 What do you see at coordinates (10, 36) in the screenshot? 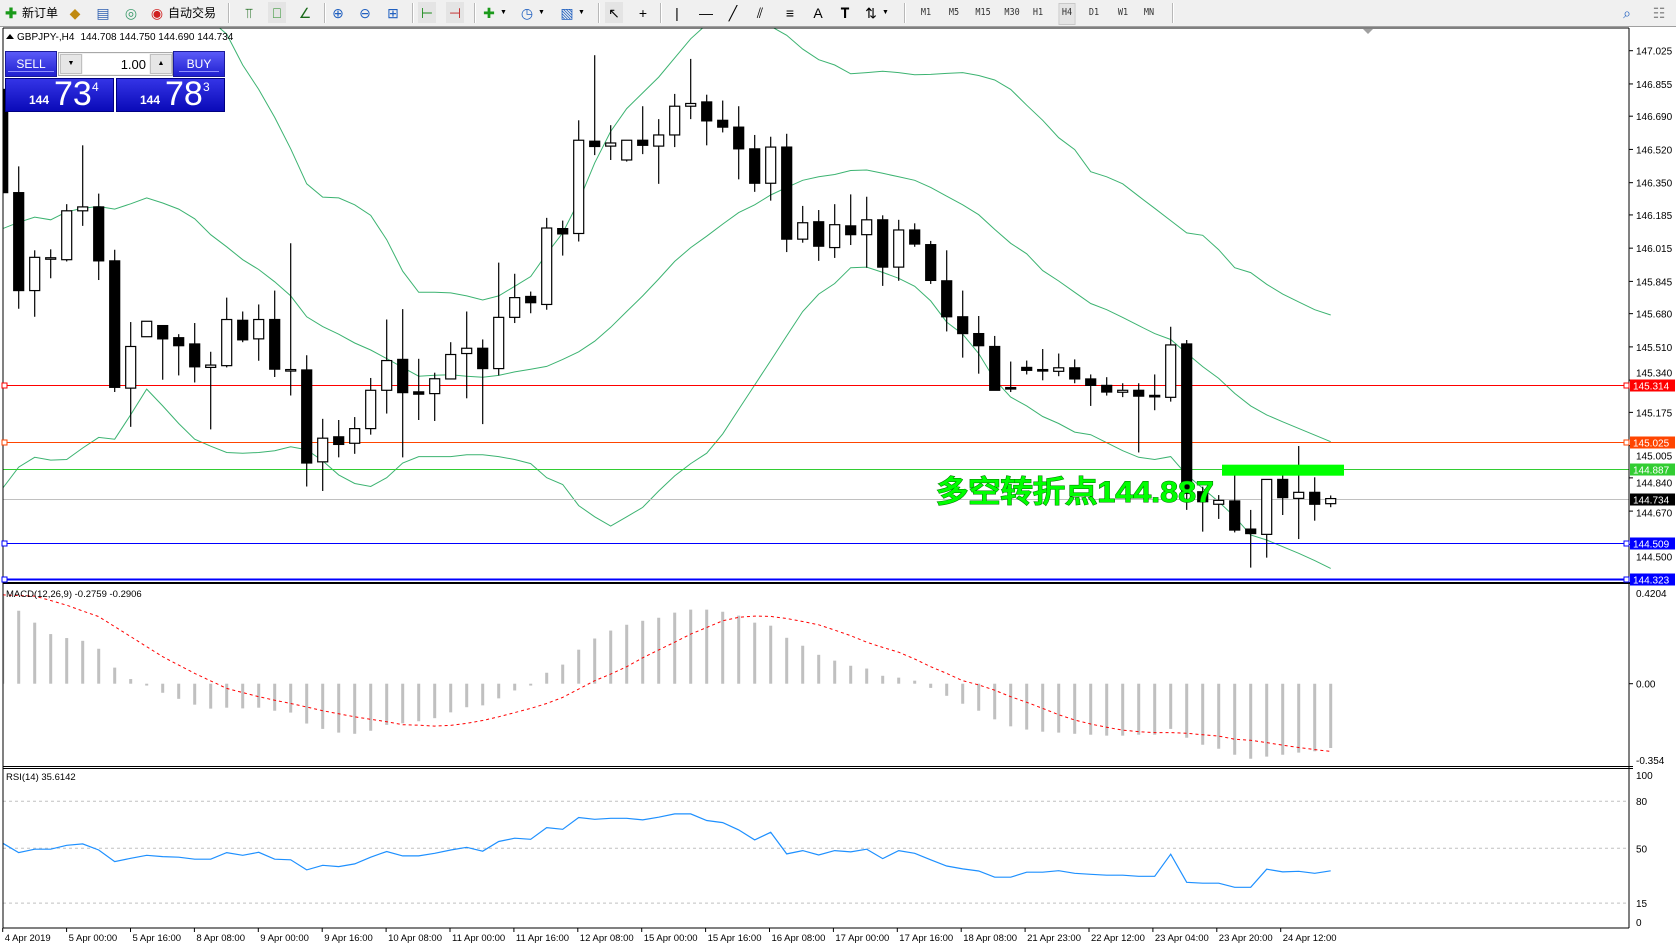
I see `collapse-triangle-icon` at bounding box center [10, 36].